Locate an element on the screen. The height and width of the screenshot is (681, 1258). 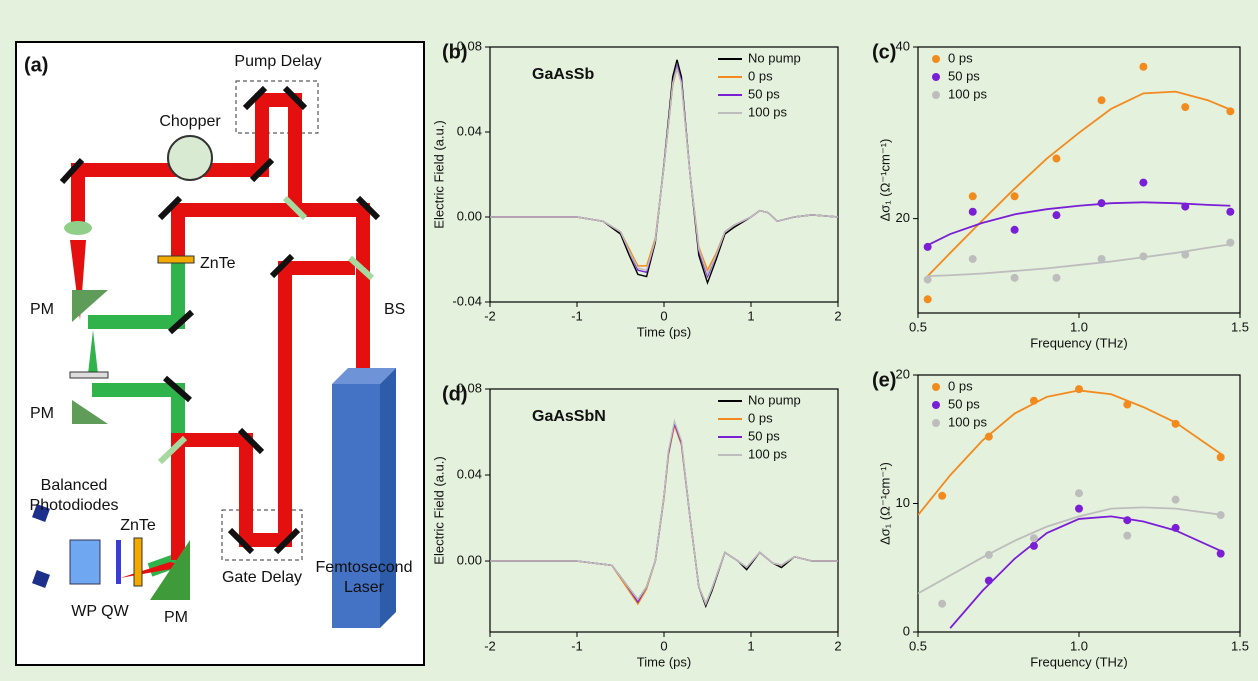
laser is located at coordinates (356, 506).